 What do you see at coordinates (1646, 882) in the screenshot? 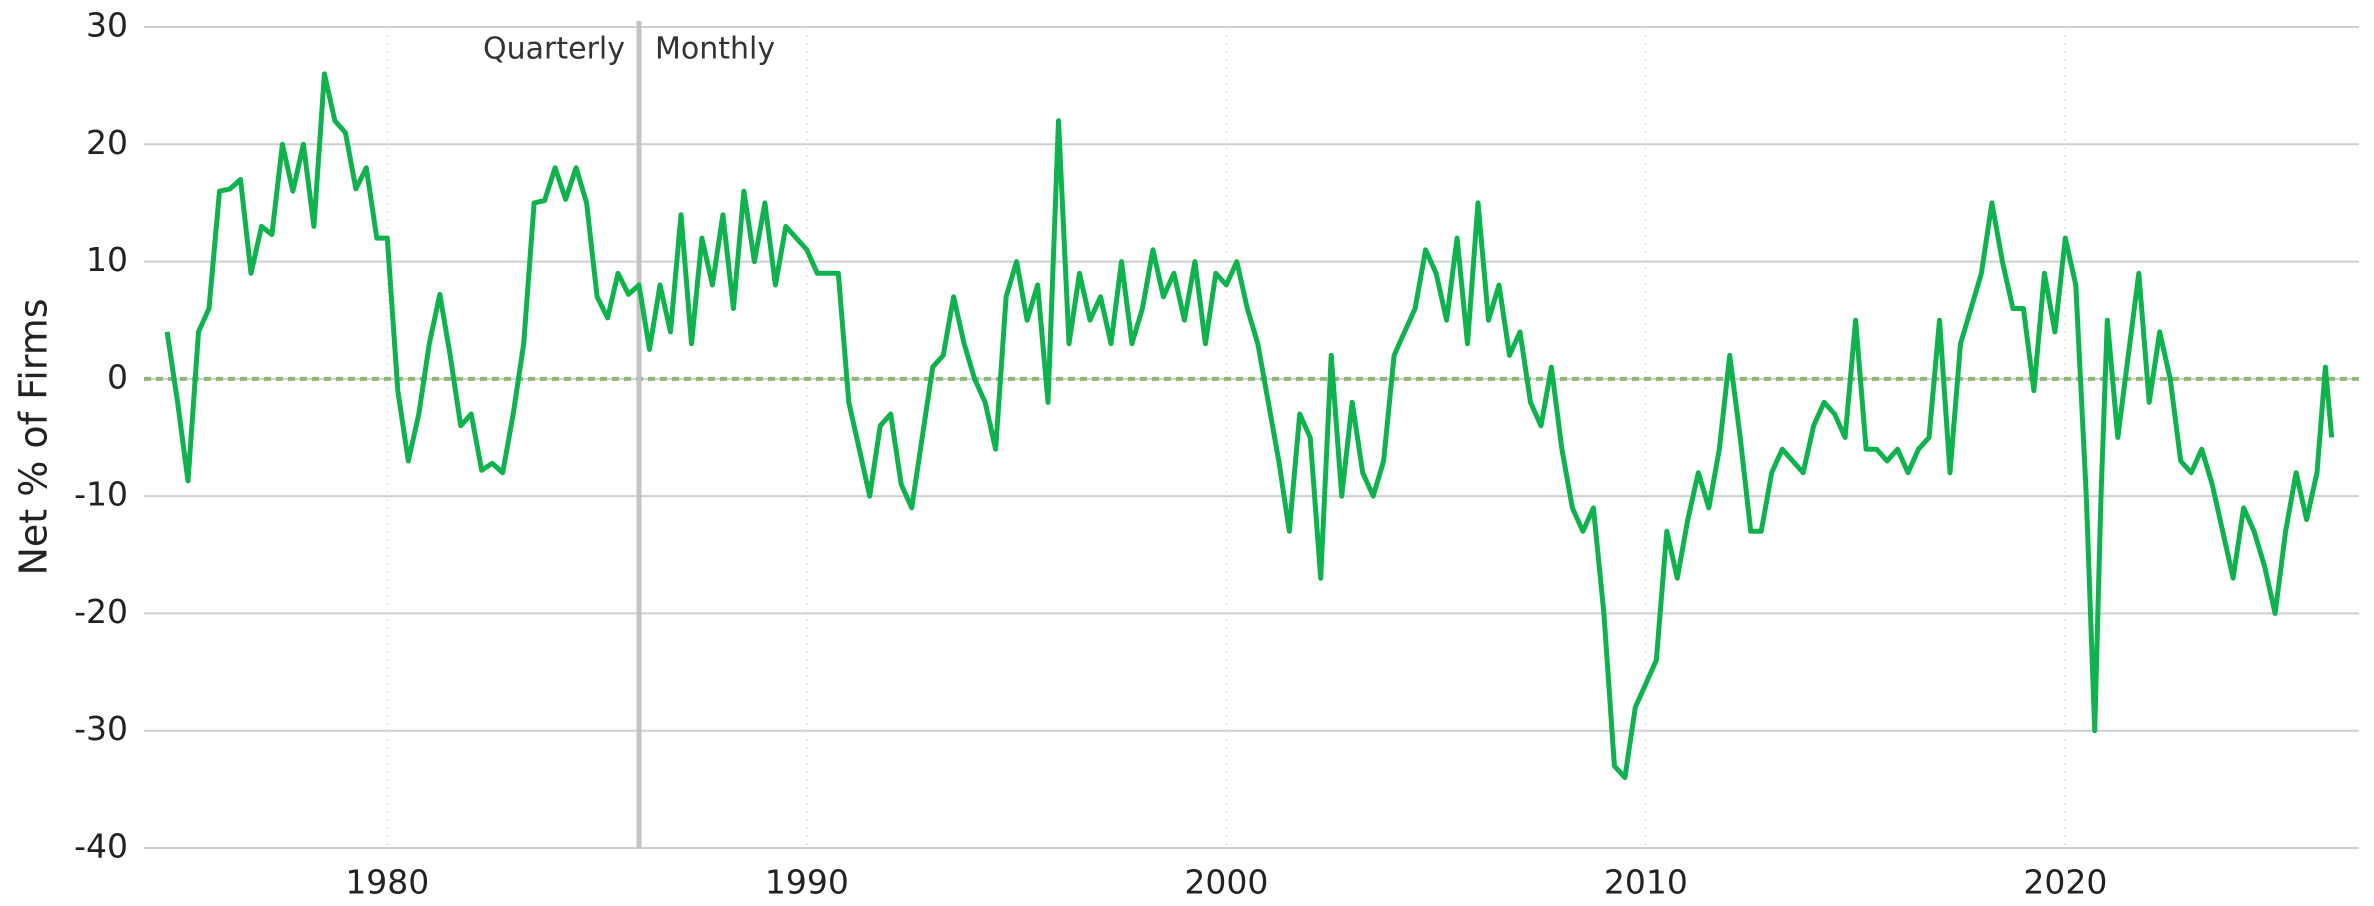
I see `x-tick-label: 2010` at bounding box center [1646, 882].